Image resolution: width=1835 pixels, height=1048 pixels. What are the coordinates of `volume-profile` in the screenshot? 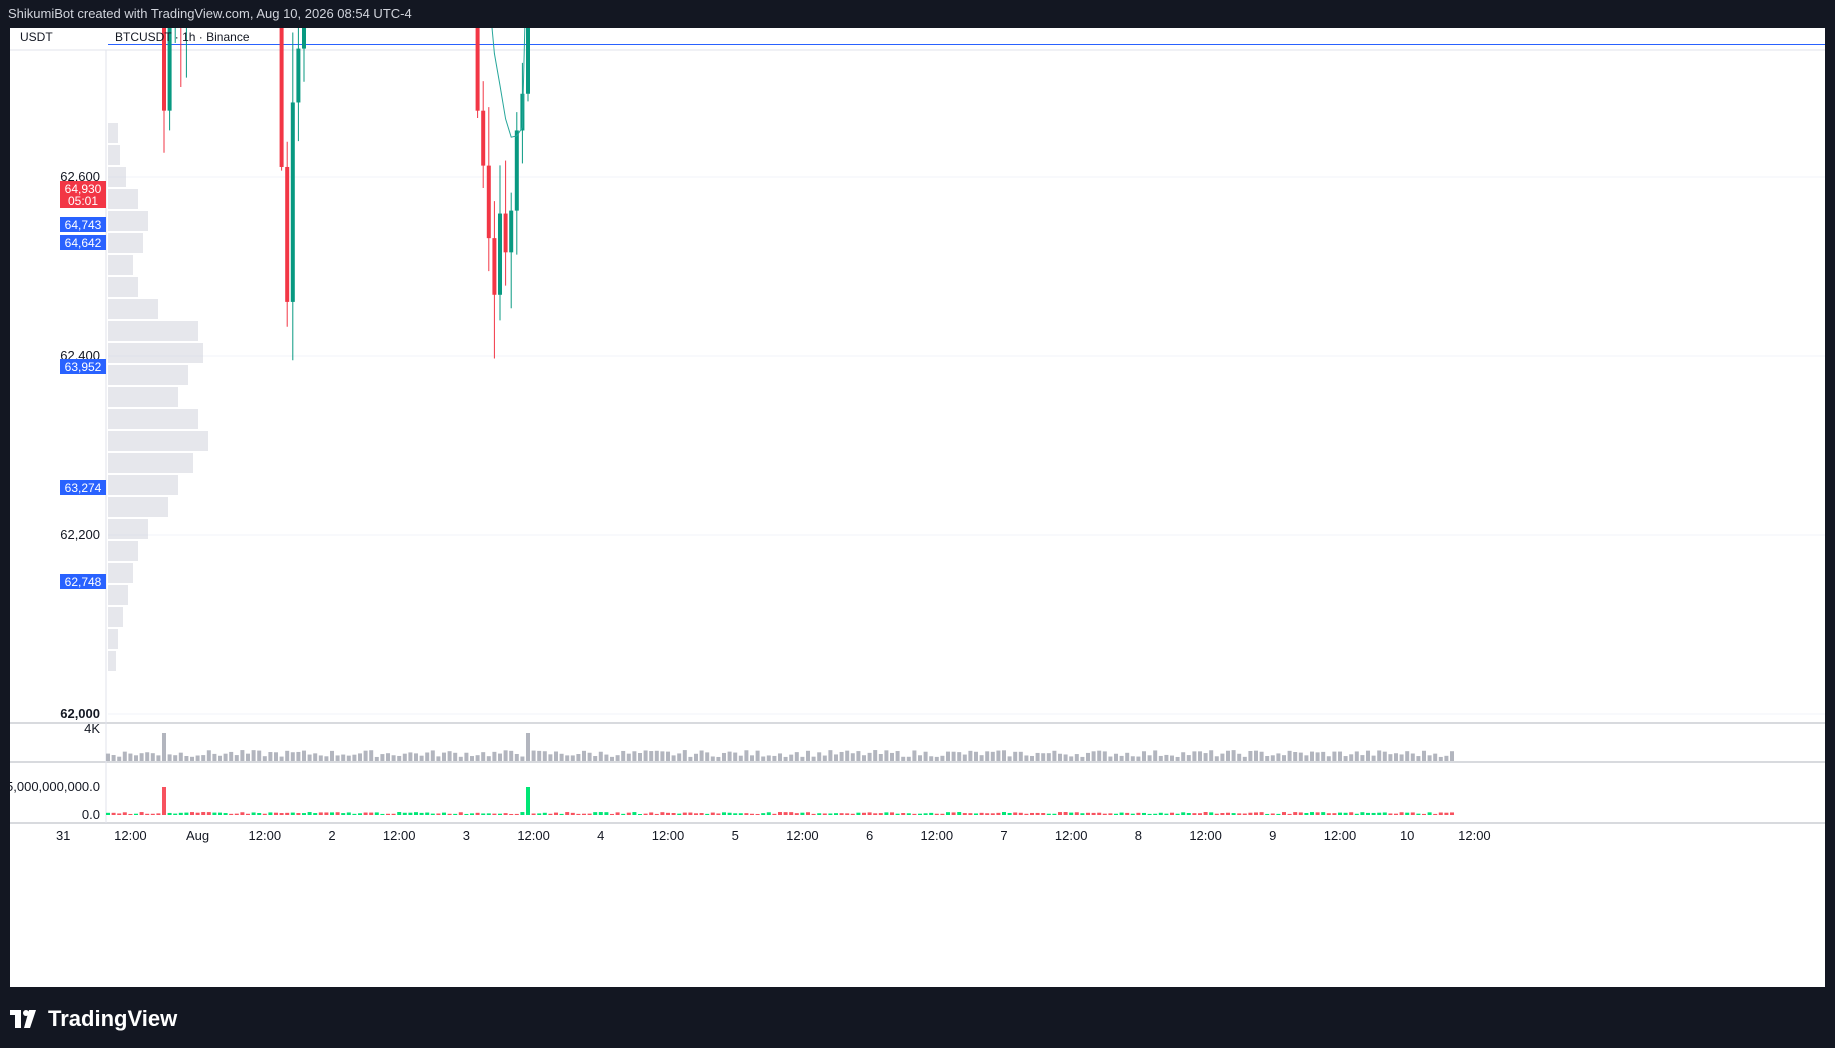 It's located at (158, 397).